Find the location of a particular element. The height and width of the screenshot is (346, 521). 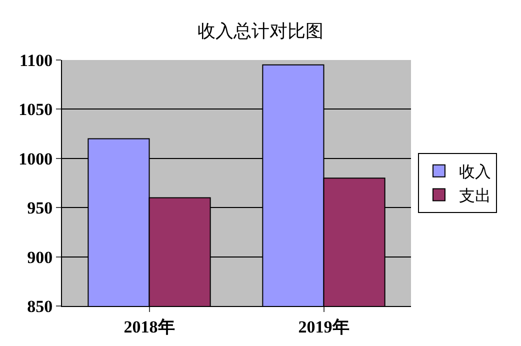

x-tick-label: 2018年 is located at coordinates (149, 326).